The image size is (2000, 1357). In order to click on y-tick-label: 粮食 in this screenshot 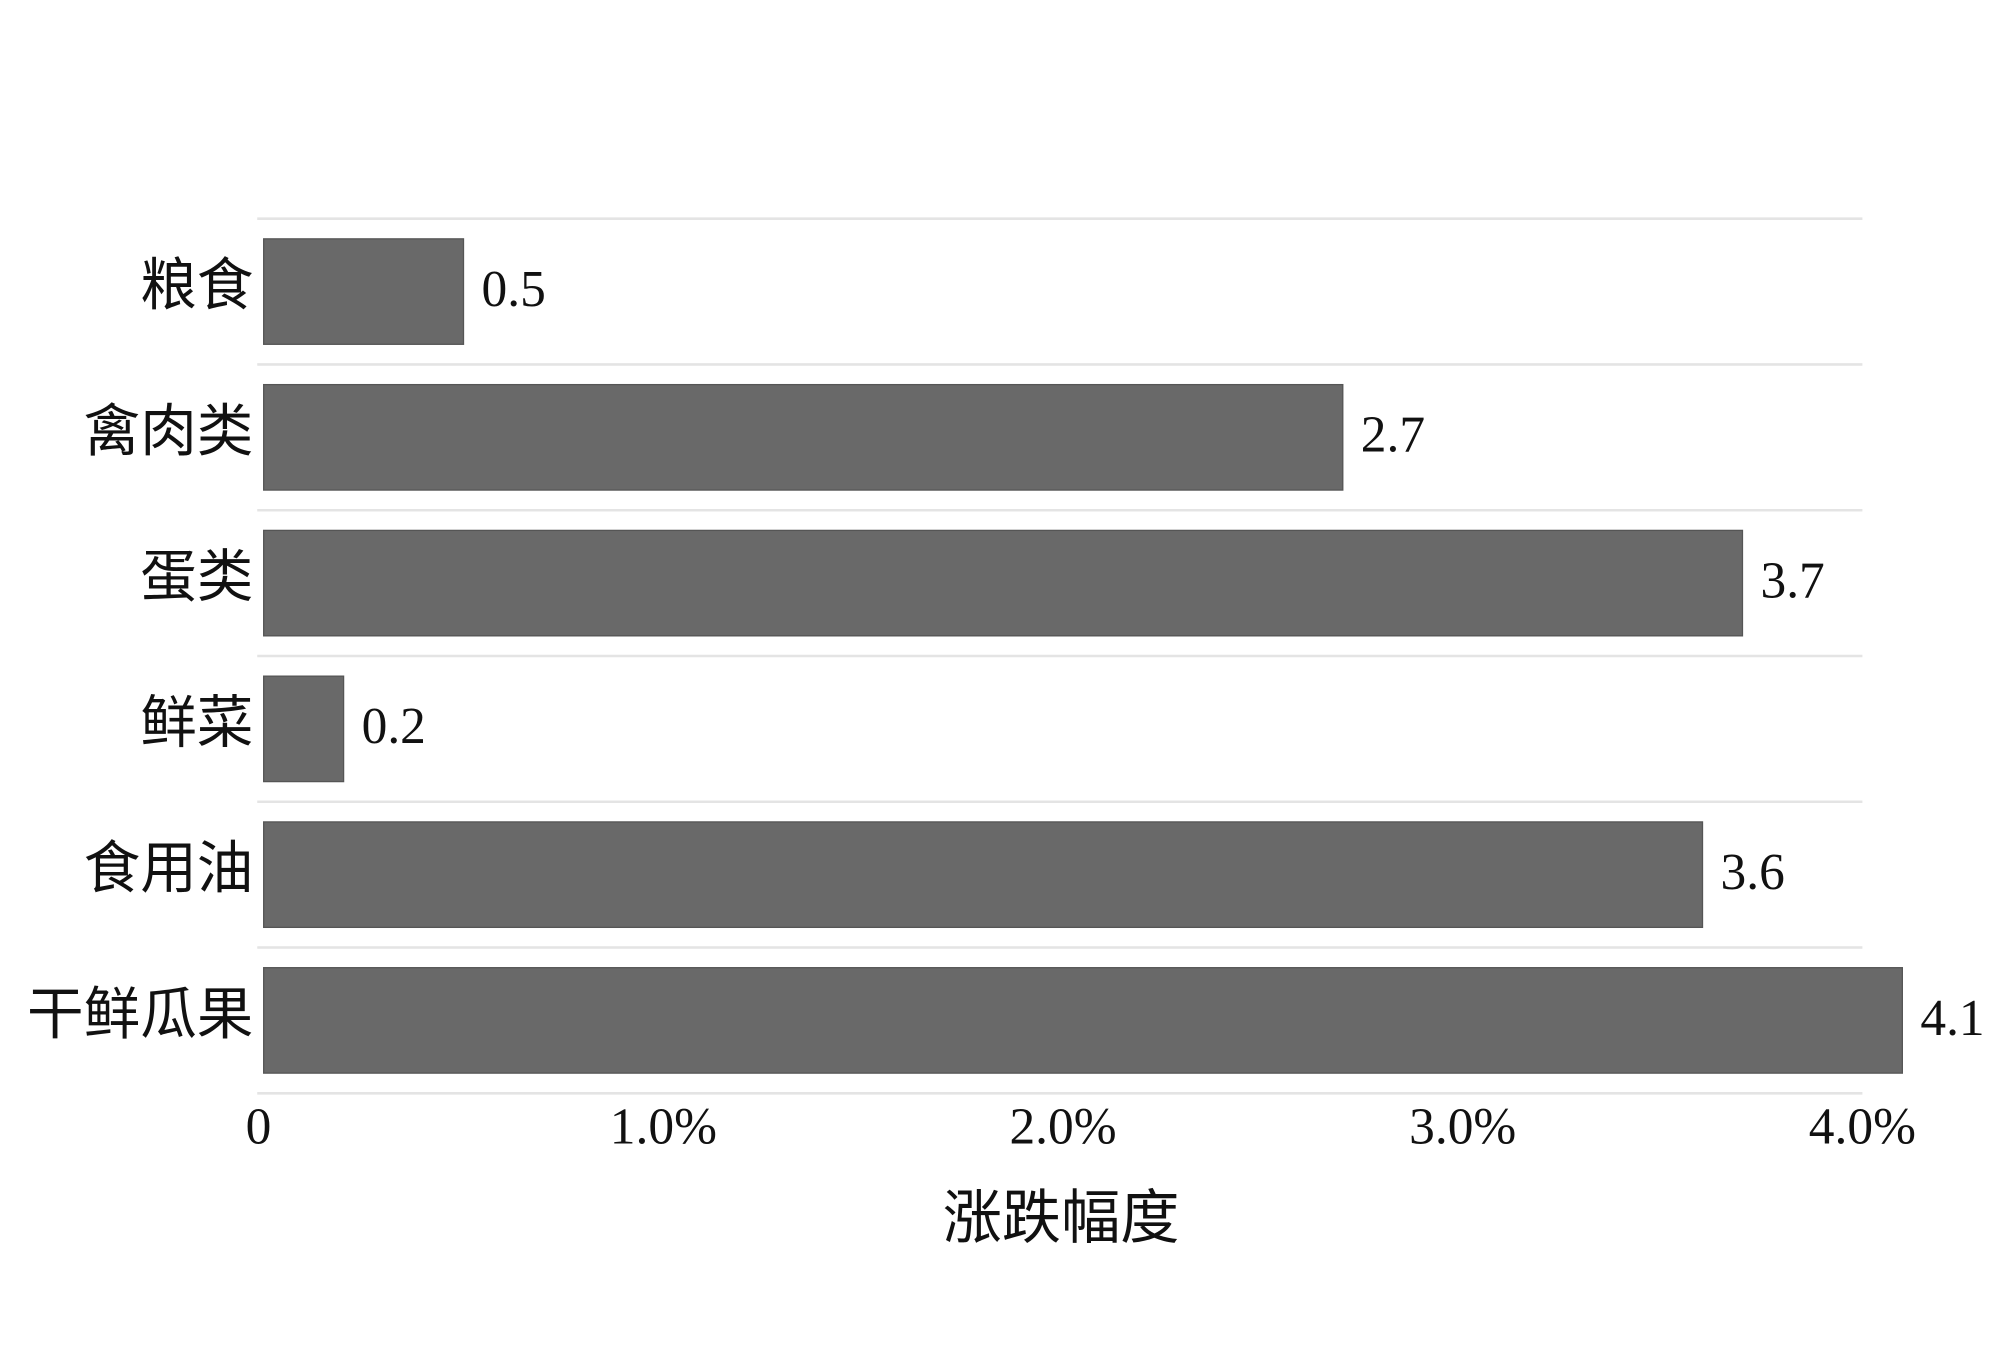, I will do `click(196, 287)`.